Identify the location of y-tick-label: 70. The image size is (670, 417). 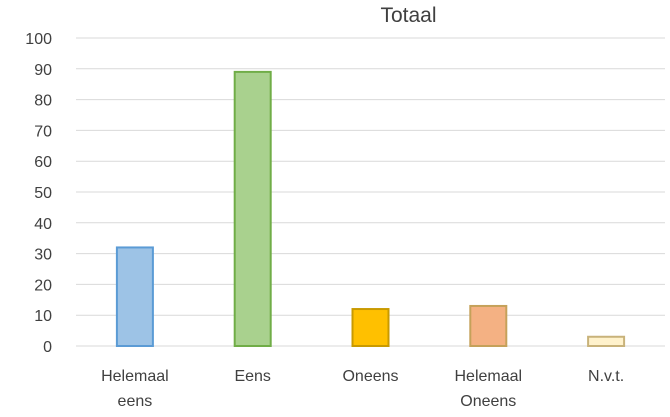
(43, 131).